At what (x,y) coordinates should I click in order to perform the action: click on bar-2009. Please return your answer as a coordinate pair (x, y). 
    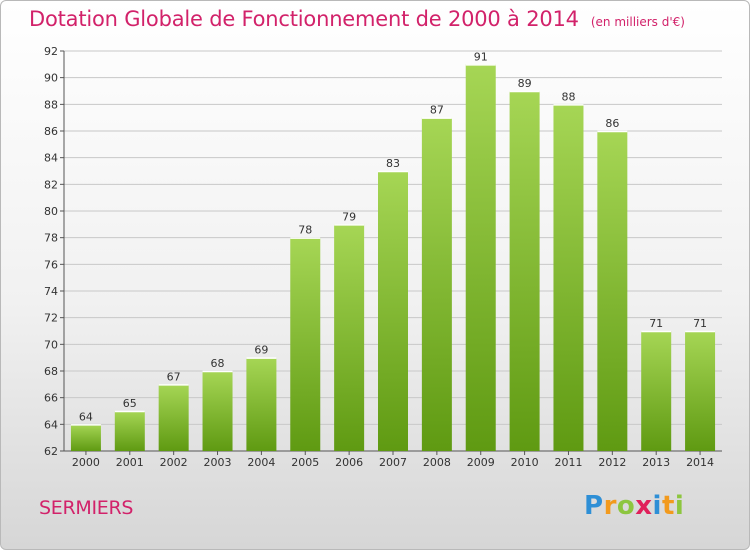
    Looking at the image, I should click on (480, 258).